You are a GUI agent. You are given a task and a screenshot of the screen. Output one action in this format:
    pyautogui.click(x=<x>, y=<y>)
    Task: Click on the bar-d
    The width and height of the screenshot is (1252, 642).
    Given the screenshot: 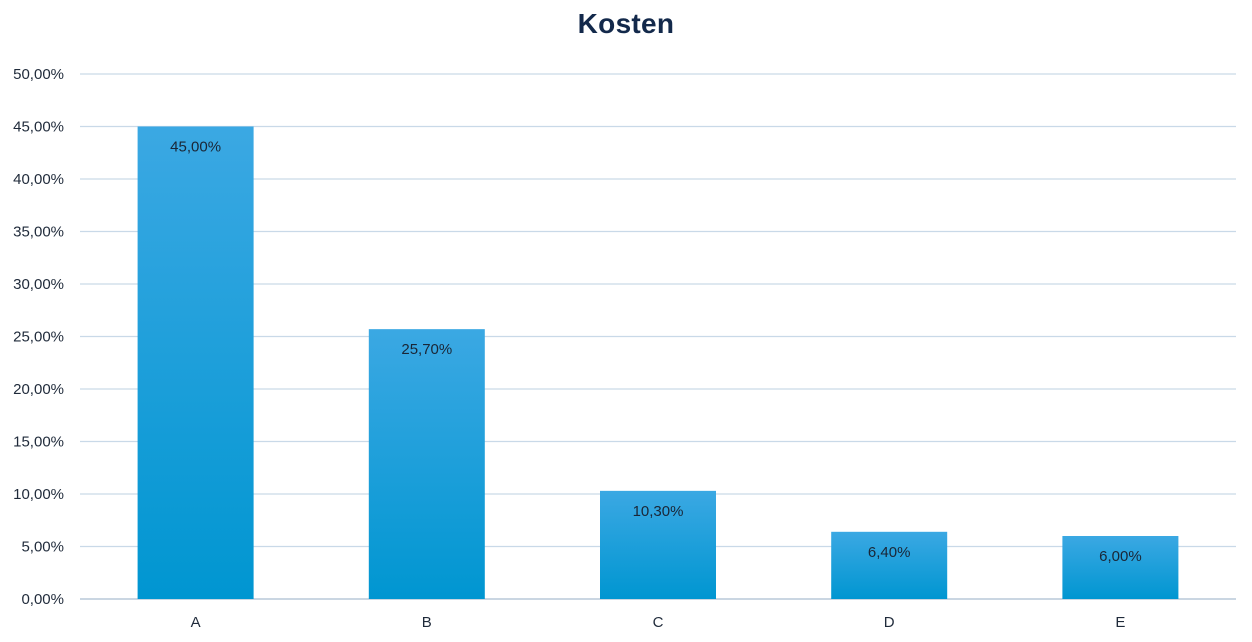 What is the action you would take?
    pyautogui.click(x=889, y=565)
    